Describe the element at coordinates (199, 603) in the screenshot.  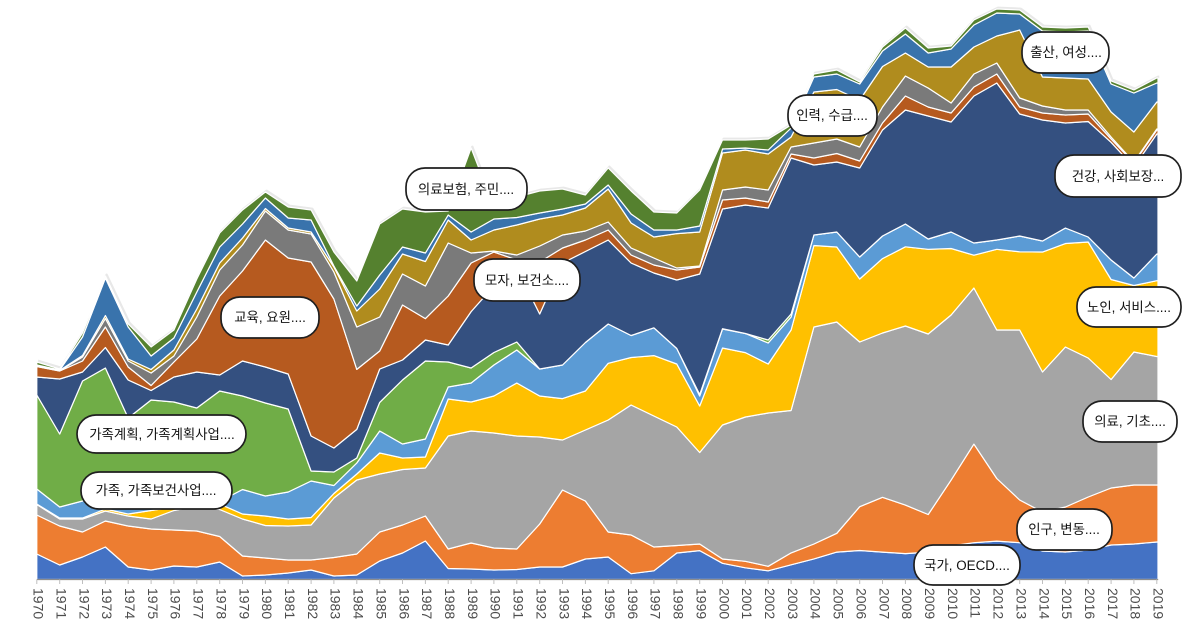
I see `svg-text: 1977` at that location.